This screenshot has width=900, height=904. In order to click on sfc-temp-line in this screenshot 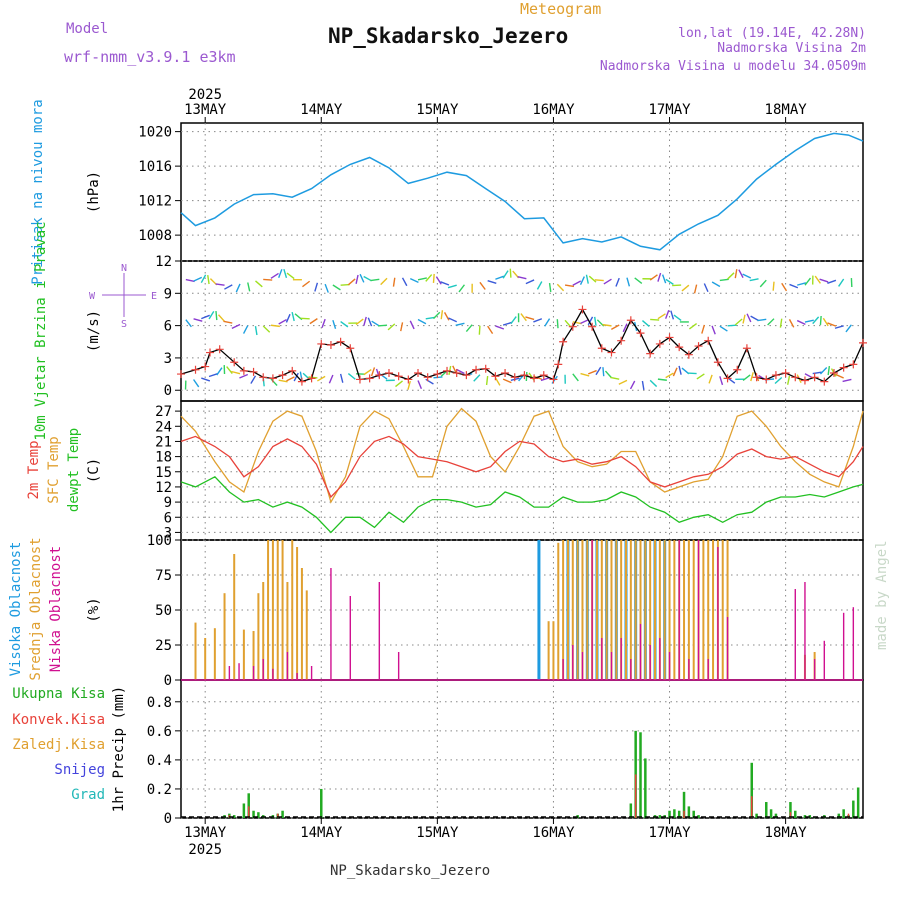, I will do `click(522, 456)`.